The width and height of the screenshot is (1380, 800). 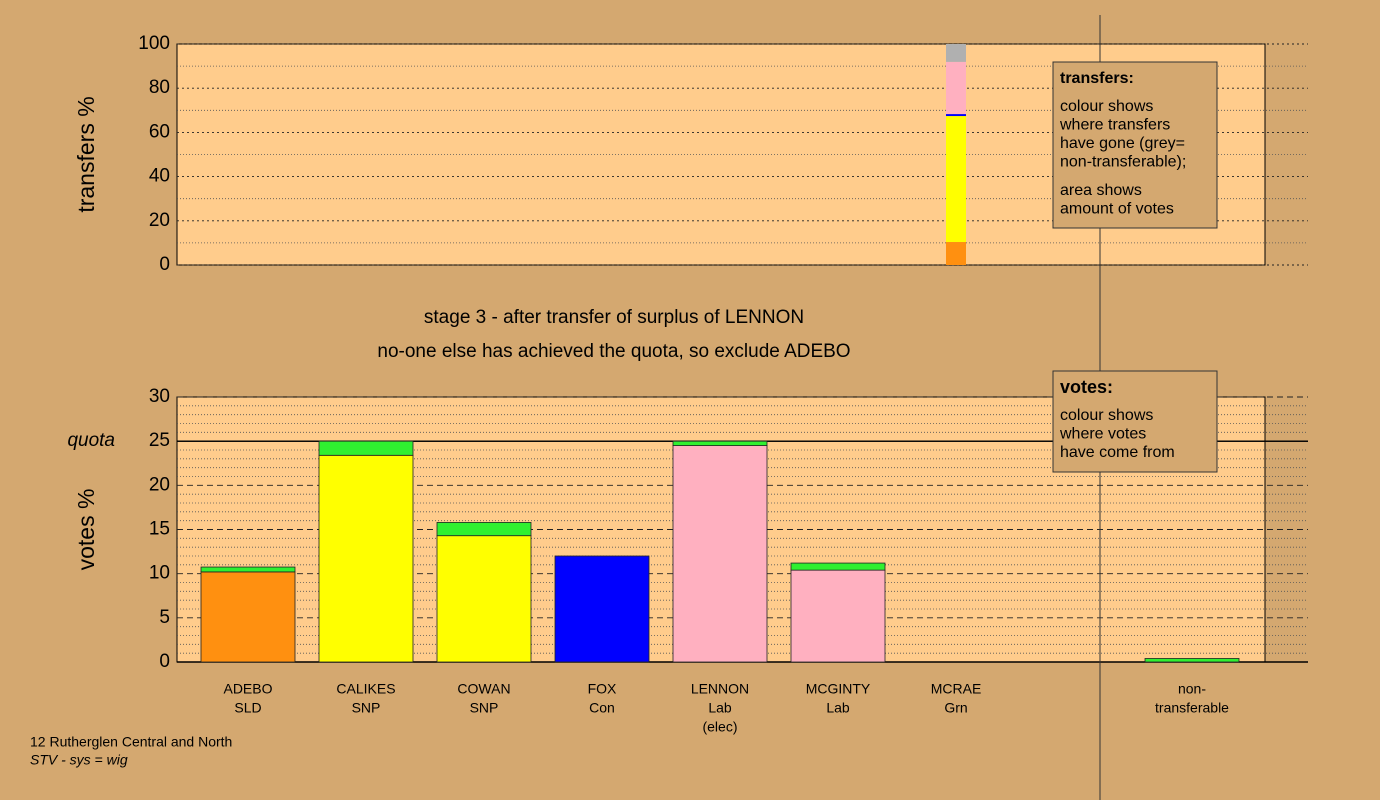 What do you see at coordinates (1097, 78) in the screenshot?
I see `legend-title: transfers:` at bounding box center [1097, 78].